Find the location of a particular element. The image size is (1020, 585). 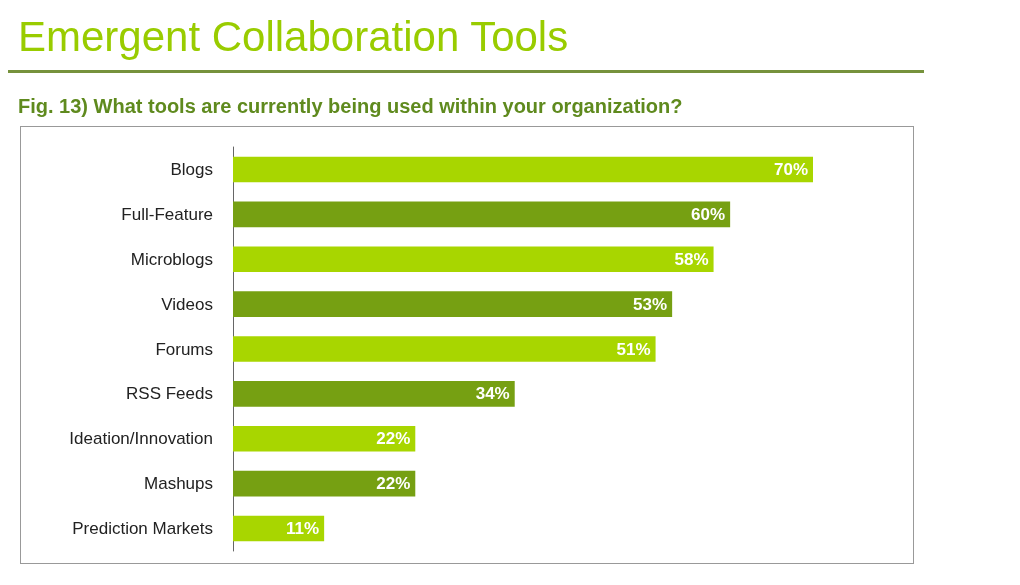

data-label: 53% is located at coordinates (650, 304).